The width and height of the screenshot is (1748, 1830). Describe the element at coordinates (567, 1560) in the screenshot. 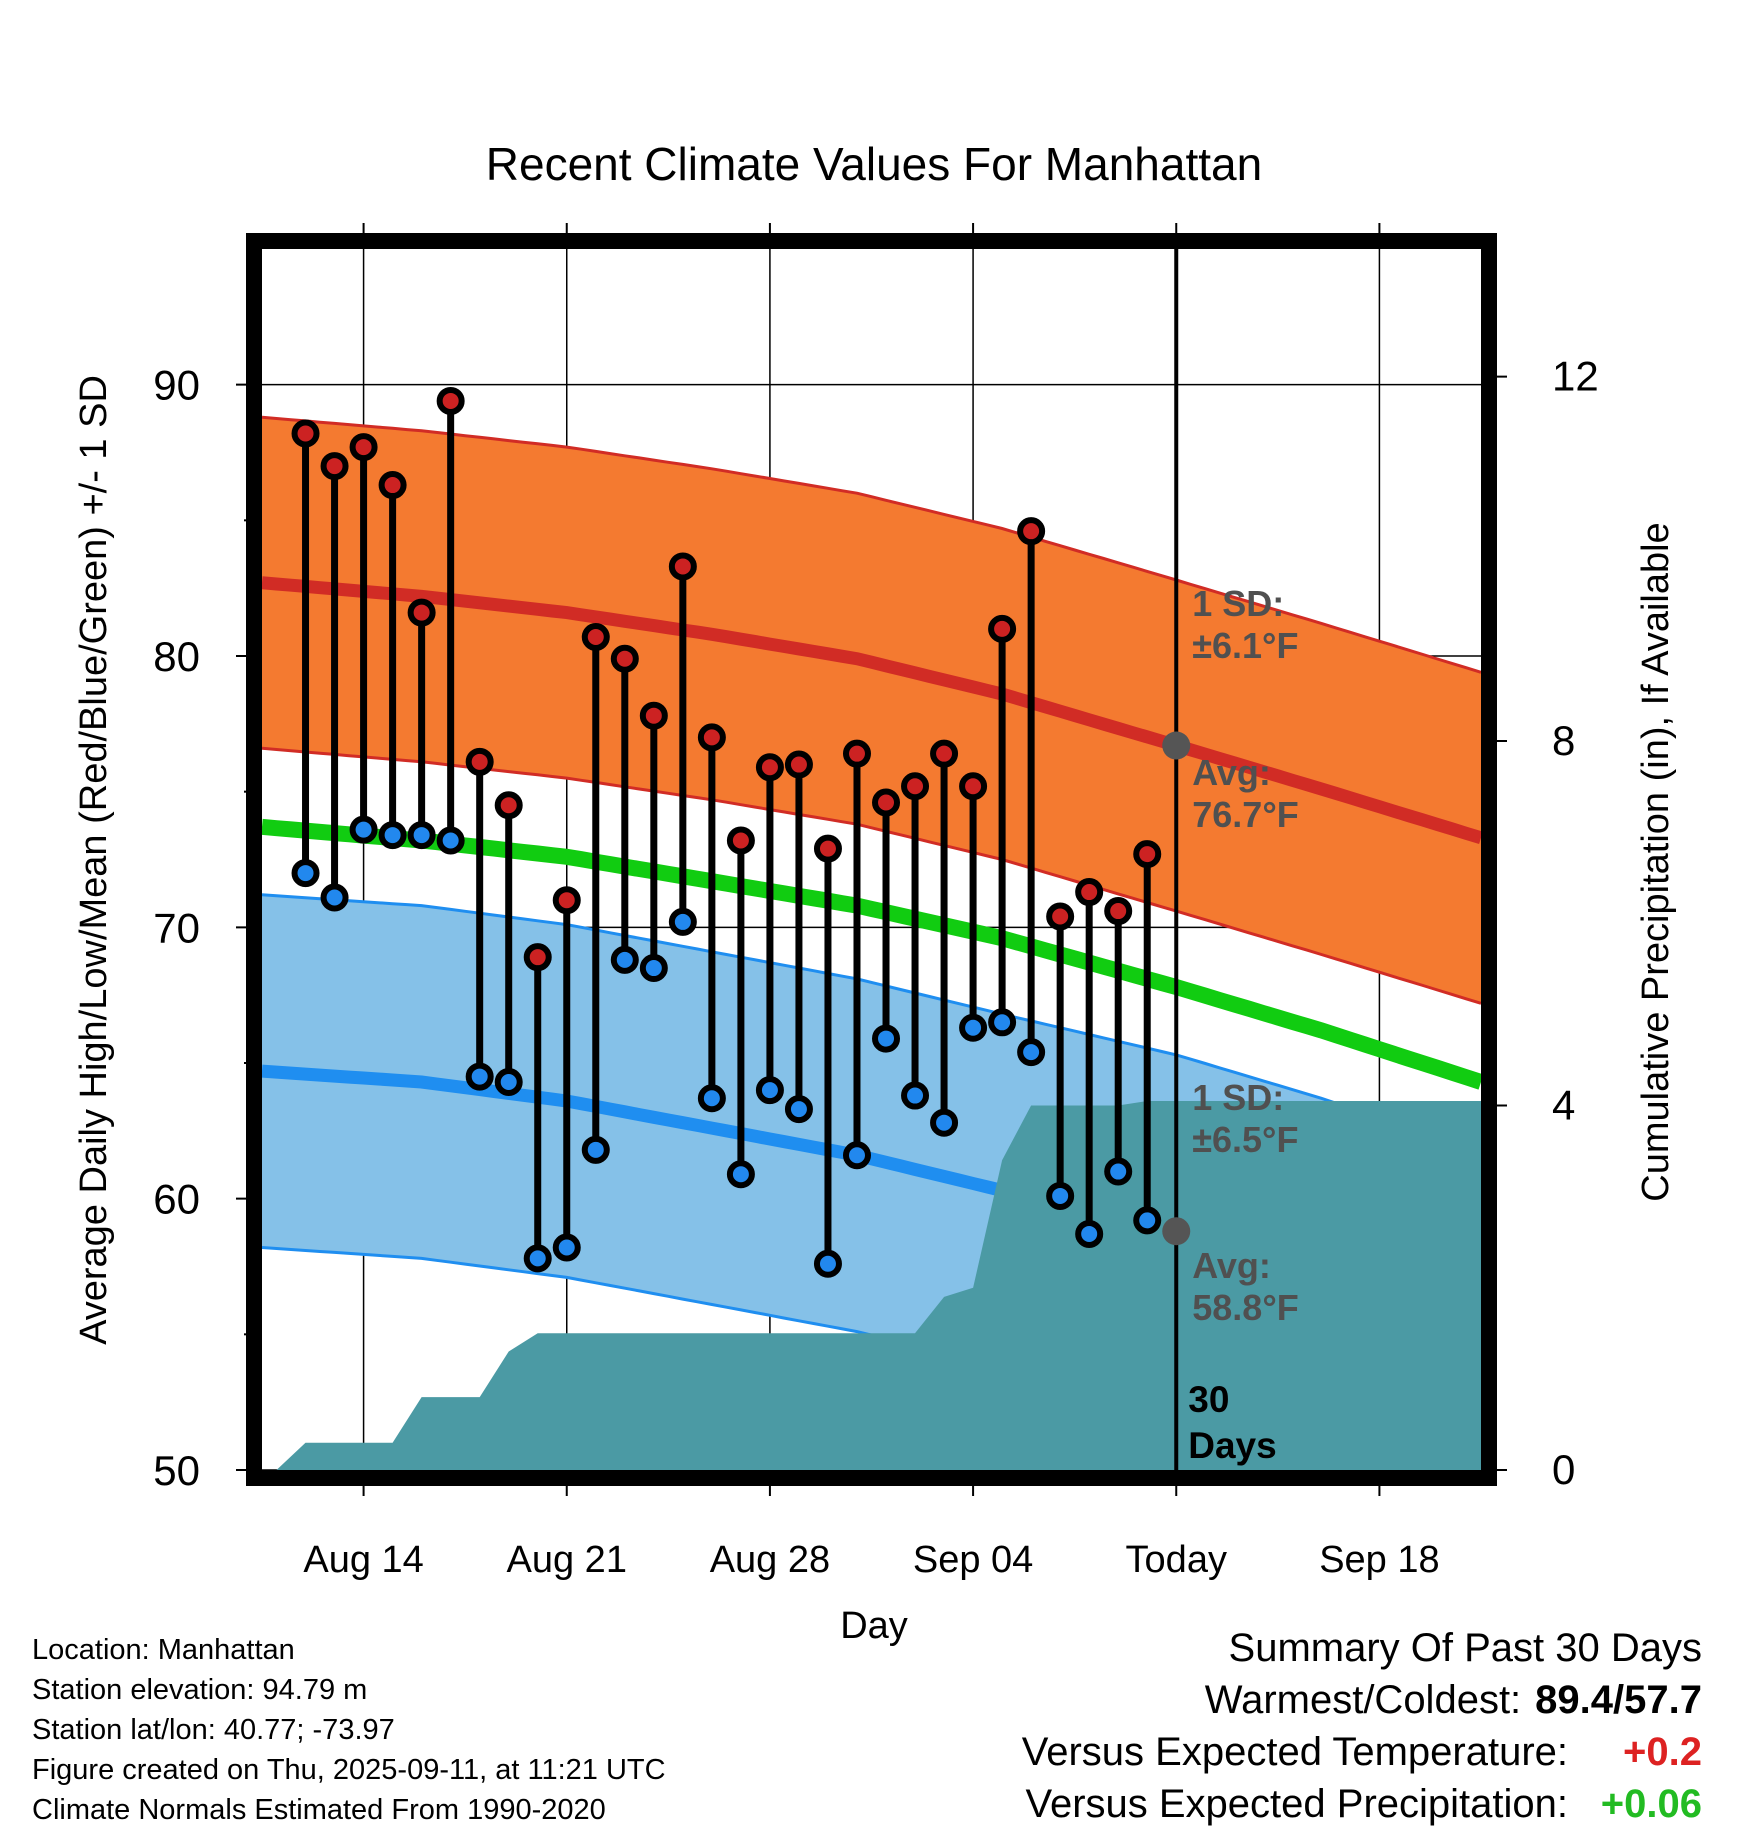

I see `x-tick-label: Aug 21` at that location.